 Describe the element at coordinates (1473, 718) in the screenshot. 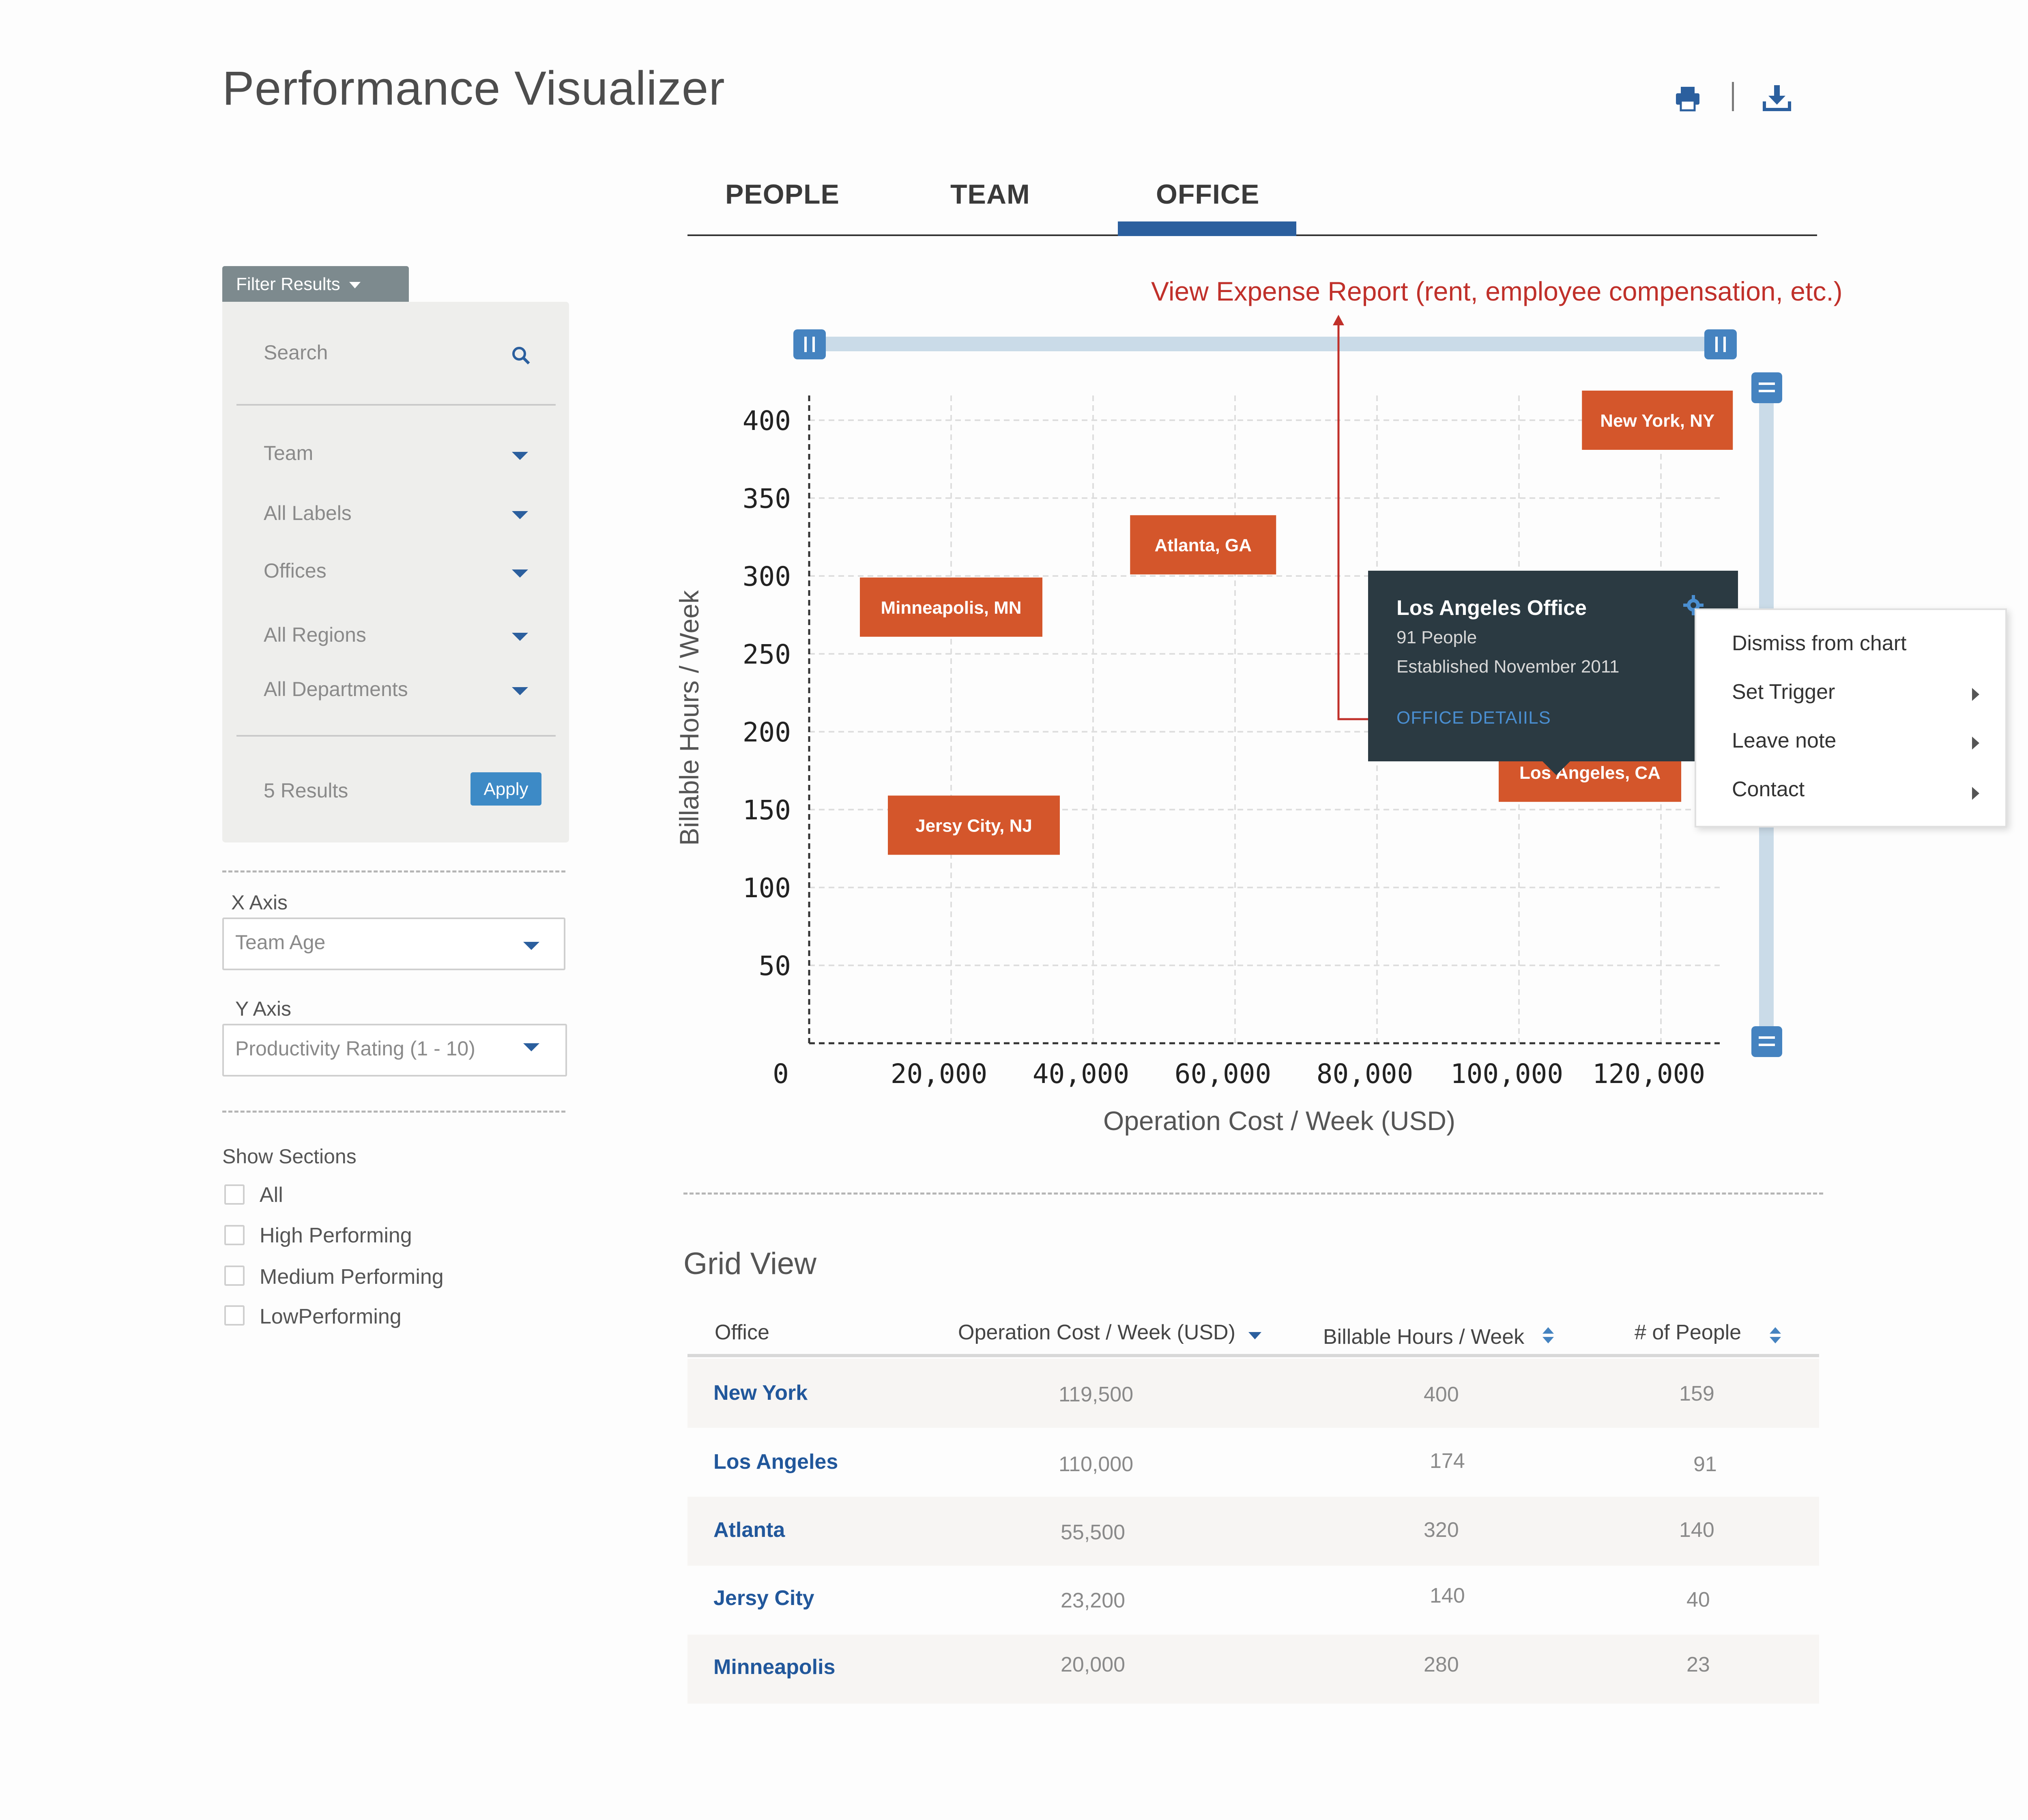

I see `office-details-link: OFFICE DETAIILS` at that location.